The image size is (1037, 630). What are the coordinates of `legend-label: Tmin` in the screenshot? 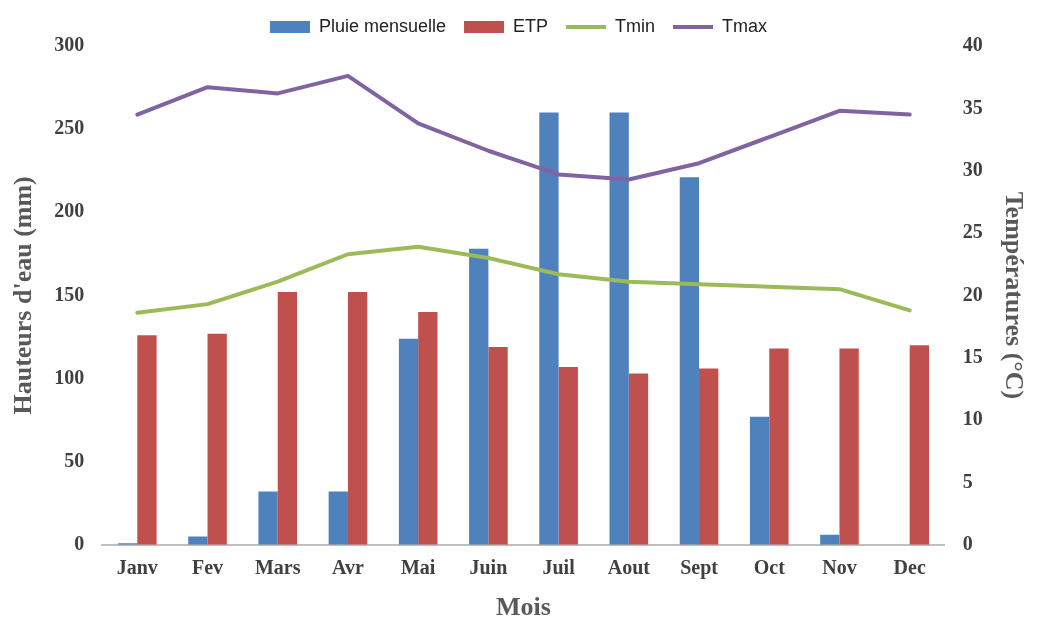 It's located at (635, 25).